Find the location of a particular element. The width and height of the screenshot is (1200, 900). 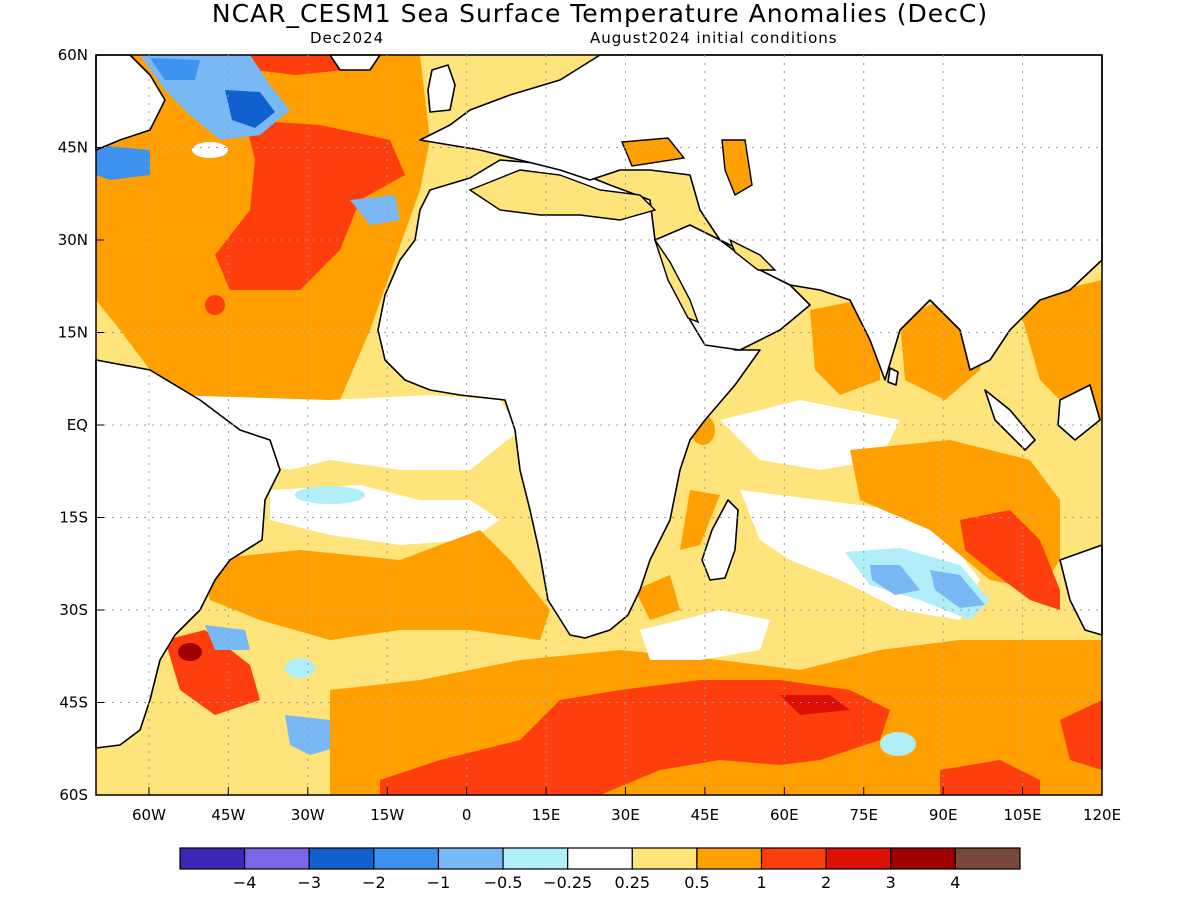

colorbar-label: 3 is located at coordinates (891, 882).